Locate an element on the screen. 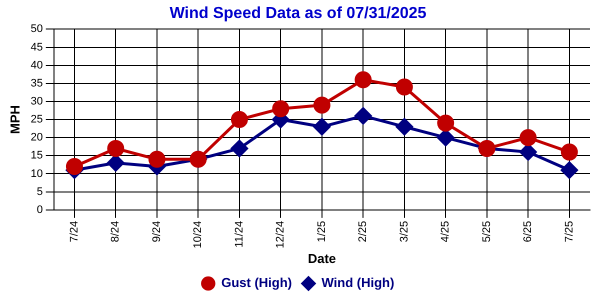 The height and width of the screenshot is (300, 600). y-tick-label: 30 is located at coordinates (36, 102).